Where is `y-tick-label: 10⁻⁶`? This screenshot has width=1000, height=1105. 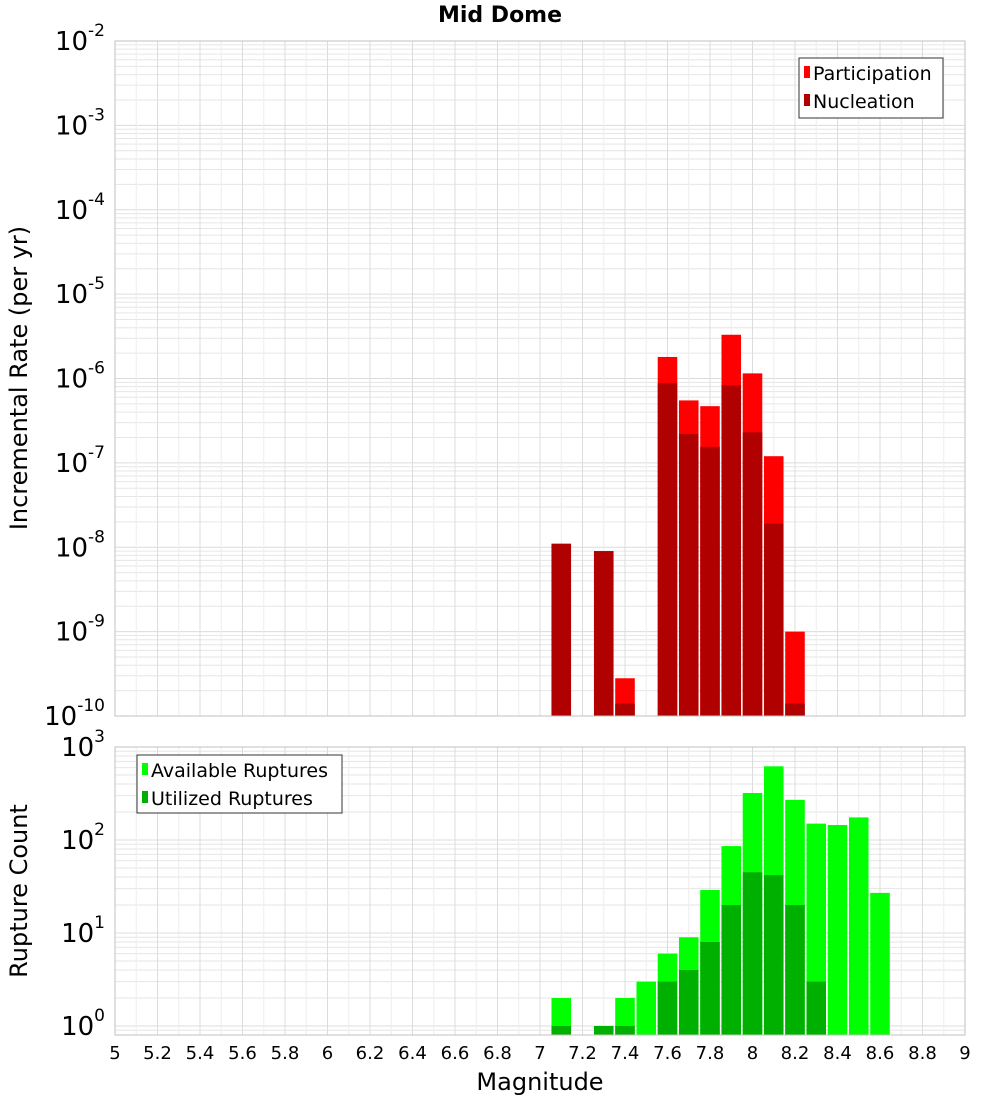 y-tick-label: 10⁻⁶ is located at coordinates (80, 377).